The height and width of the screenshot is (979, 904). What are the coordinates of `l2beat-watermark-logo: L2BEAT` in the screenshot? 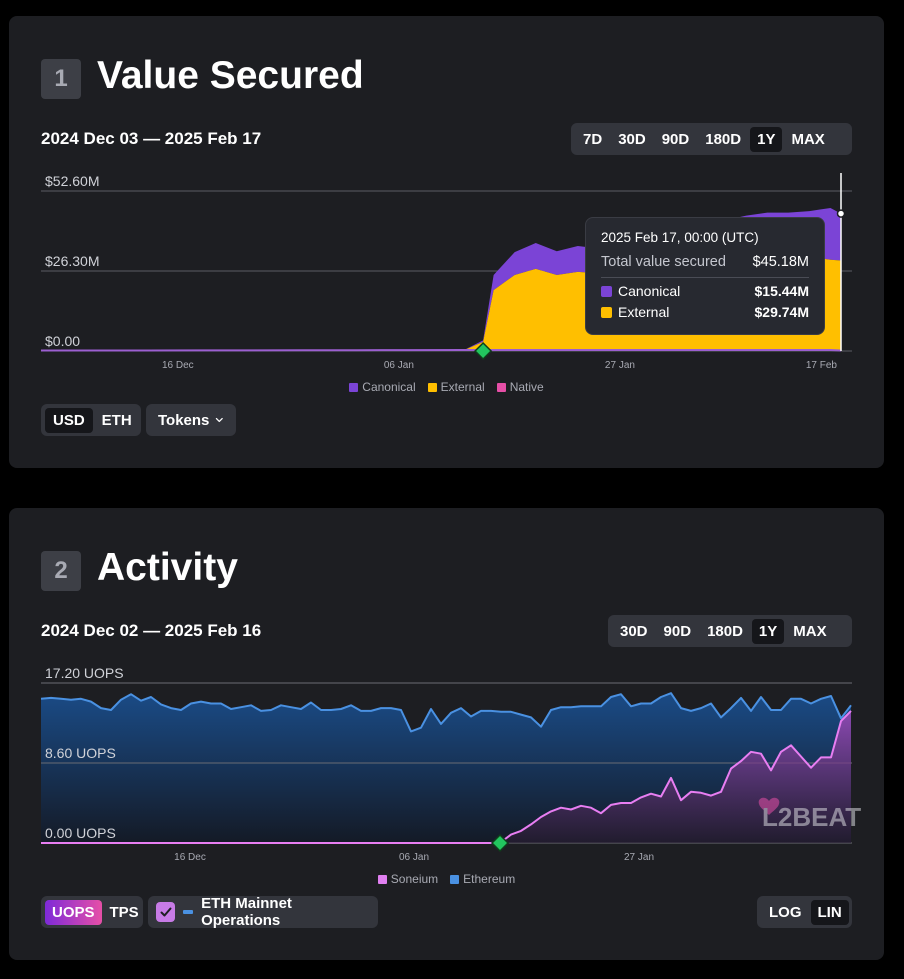 It's located at (809, 814).